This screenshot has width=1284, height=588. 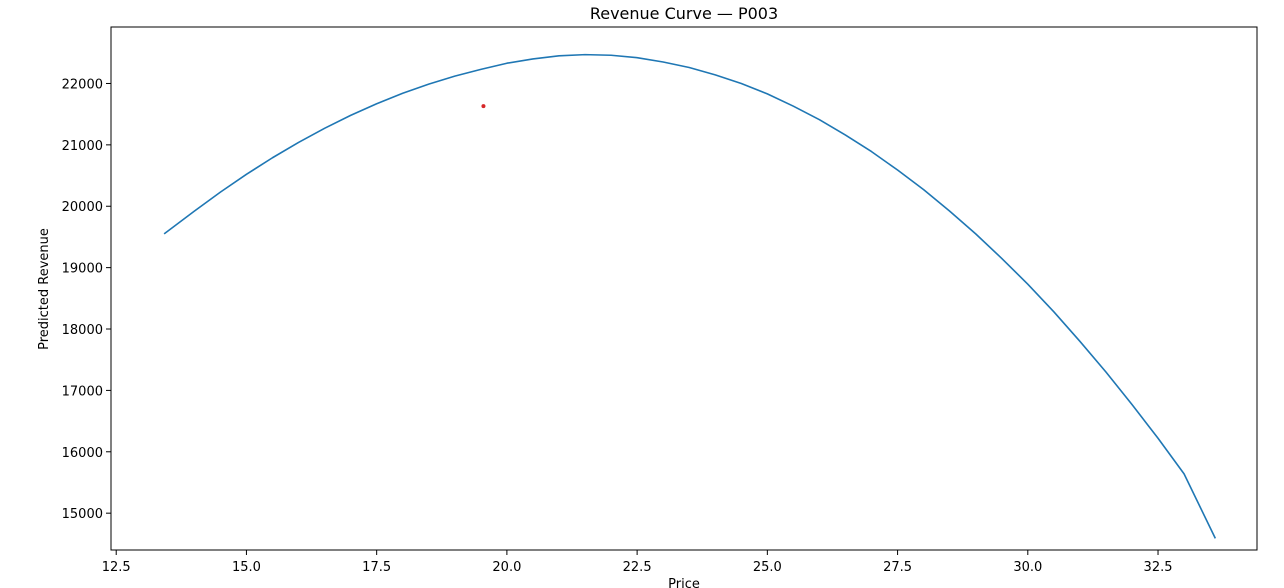 What do you see at coordinates (684, 13) in the screenshot?
I see `chart-title: Revenue Curve — P003` at bounding box center [684, 13].